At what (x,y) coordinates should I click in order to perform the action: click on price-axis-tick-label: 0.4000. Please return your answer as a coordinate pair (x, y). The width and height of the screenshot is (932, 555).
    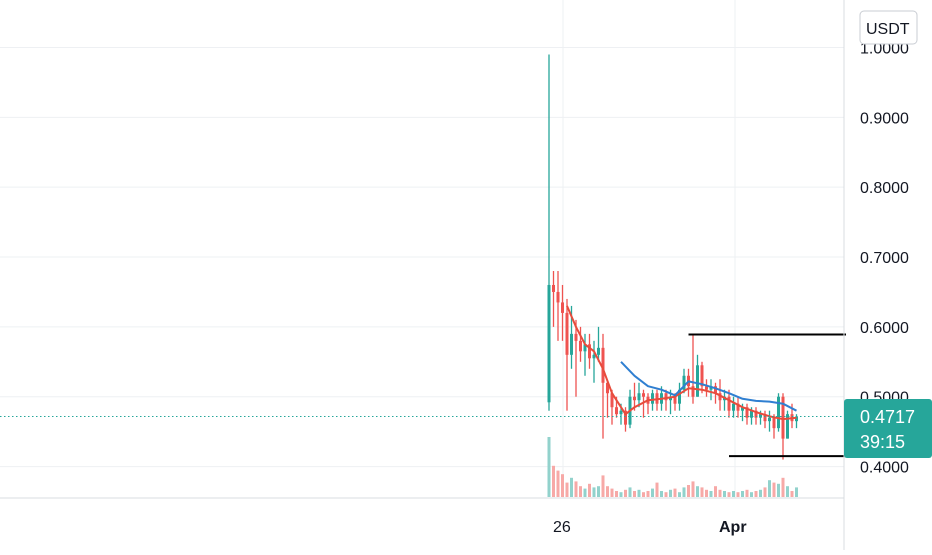
    Looking at the image, I should click on (884, 468).